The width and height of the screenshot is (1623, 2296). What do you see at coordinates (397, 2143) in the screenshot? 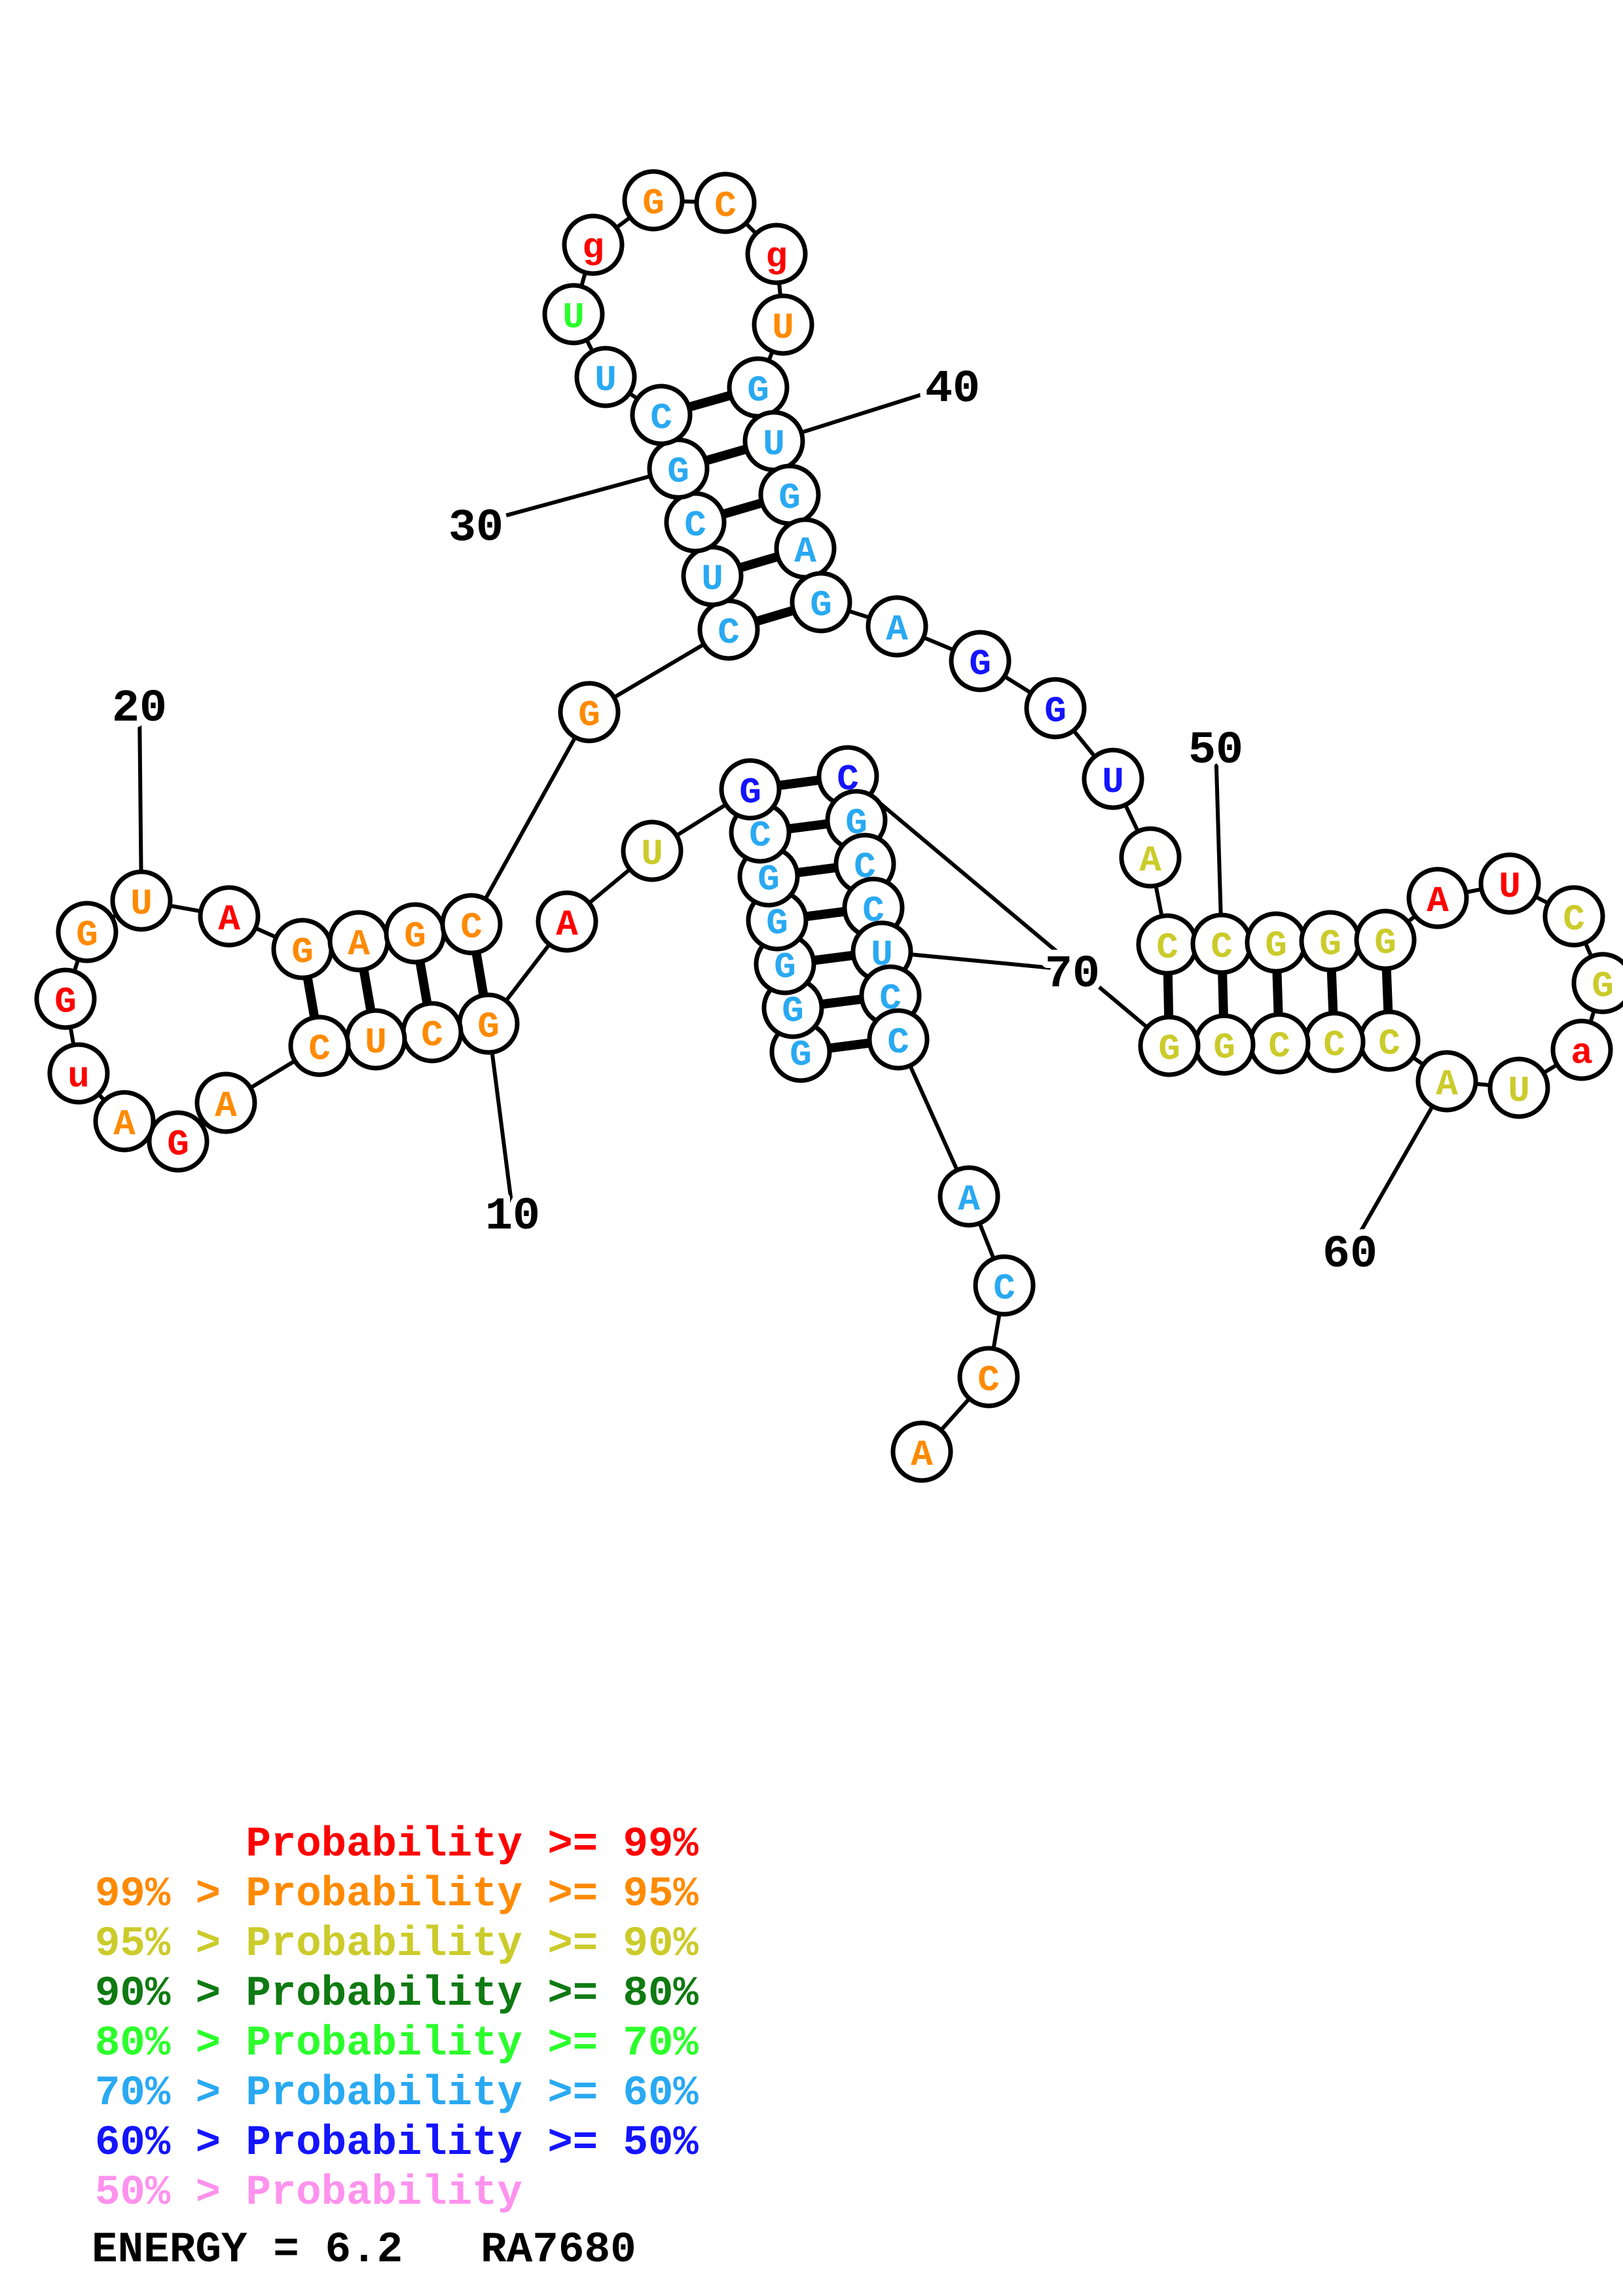
I see `legend-line-p50: 60% > Probability >= 50%` at bounding box center [397, 2143].